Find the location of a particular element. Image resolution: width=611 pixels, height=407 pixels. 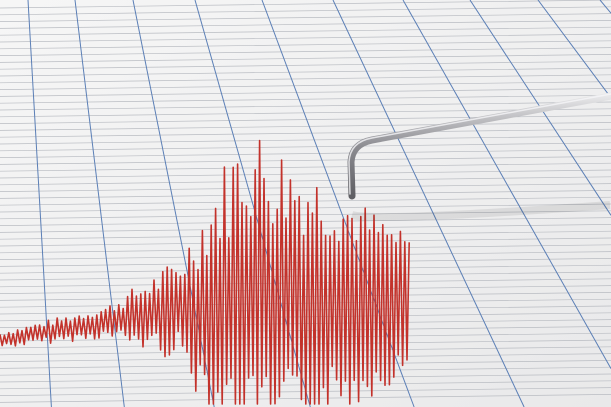

stylus-shadow is located at coordinates (480, 211).